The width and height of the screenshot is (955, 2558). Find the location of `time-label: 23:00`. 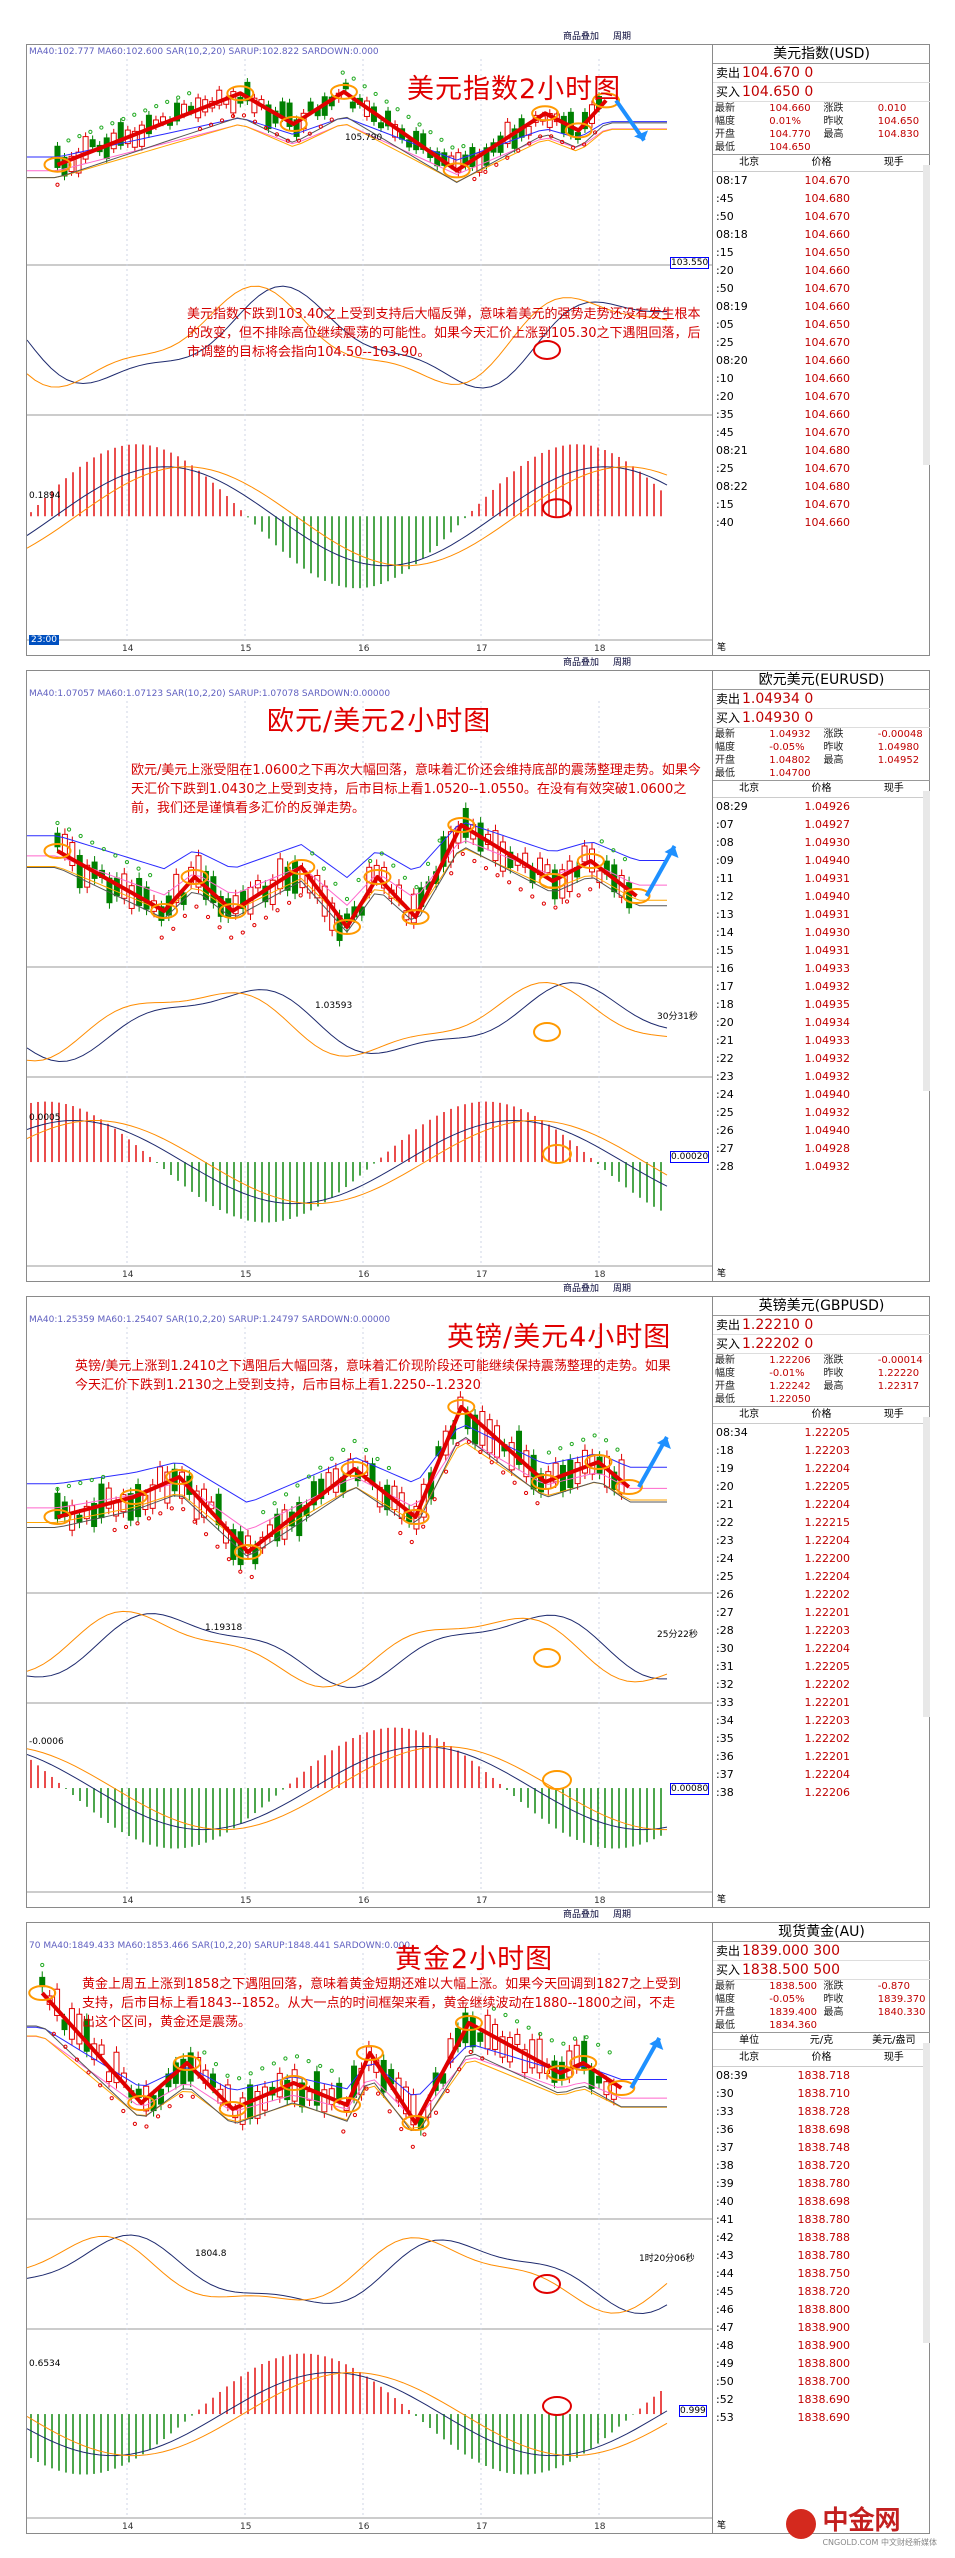

time-label: 23:00 is located at coordinates (44, 640).